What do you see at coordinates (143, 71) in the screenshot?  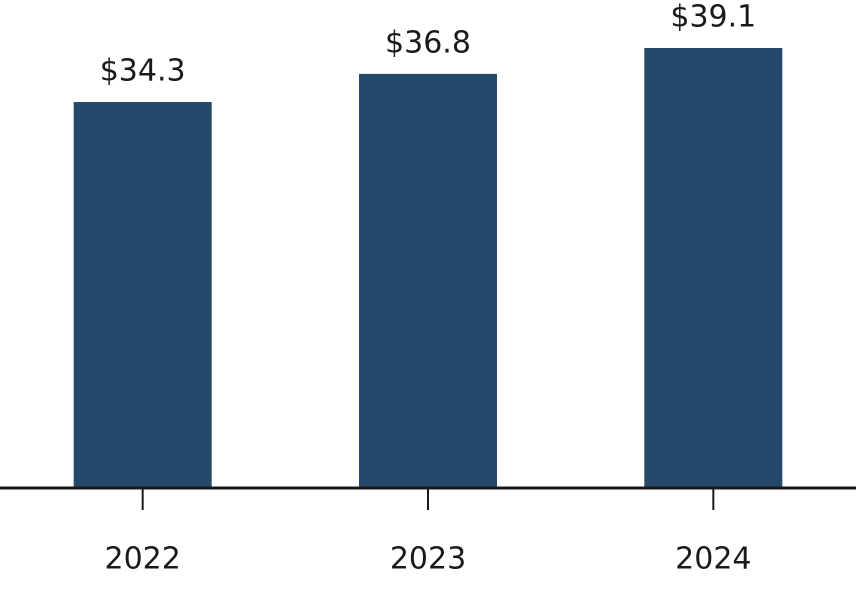 I see `value-label: $34.3` at bounding box center [143, 71].